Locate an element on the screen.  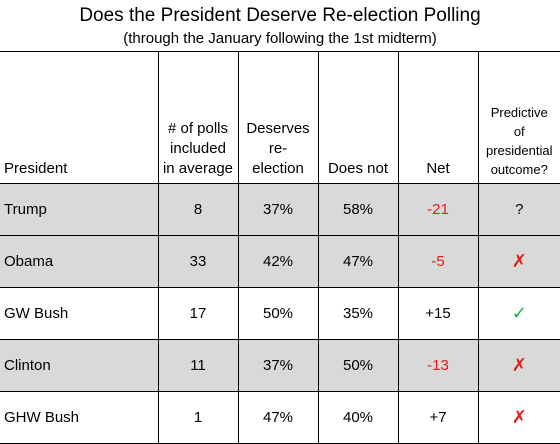
cell-net: +15 is located at coordinates (438, 314).